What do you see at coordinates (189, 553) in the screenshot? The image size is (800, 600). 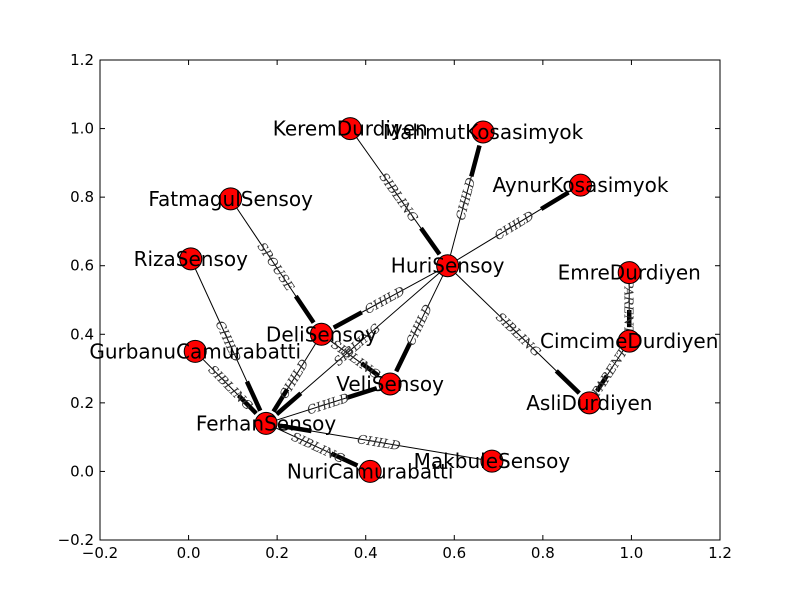 I see `x-tick-label: 0.0` at bounding box center [189, 553].